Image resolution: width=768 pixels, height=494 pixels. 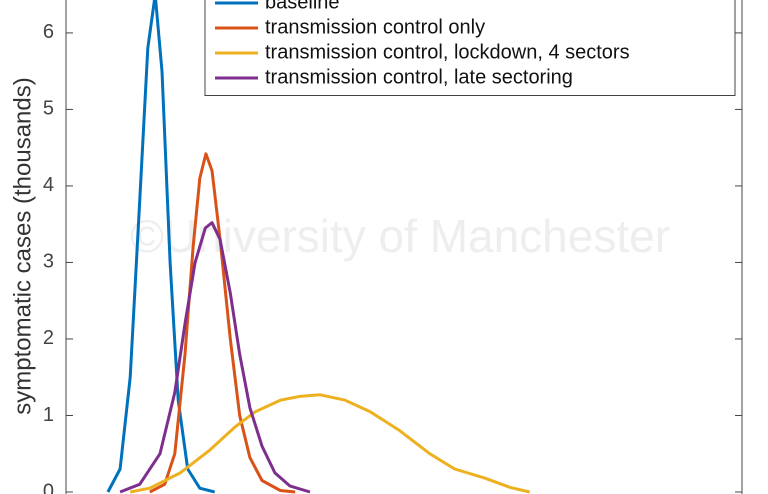 What do you see at coordinates (419, 77) in the screenshot?
I see `legend-label: transmission control, late sectoring` at bounding box center [419, 77].